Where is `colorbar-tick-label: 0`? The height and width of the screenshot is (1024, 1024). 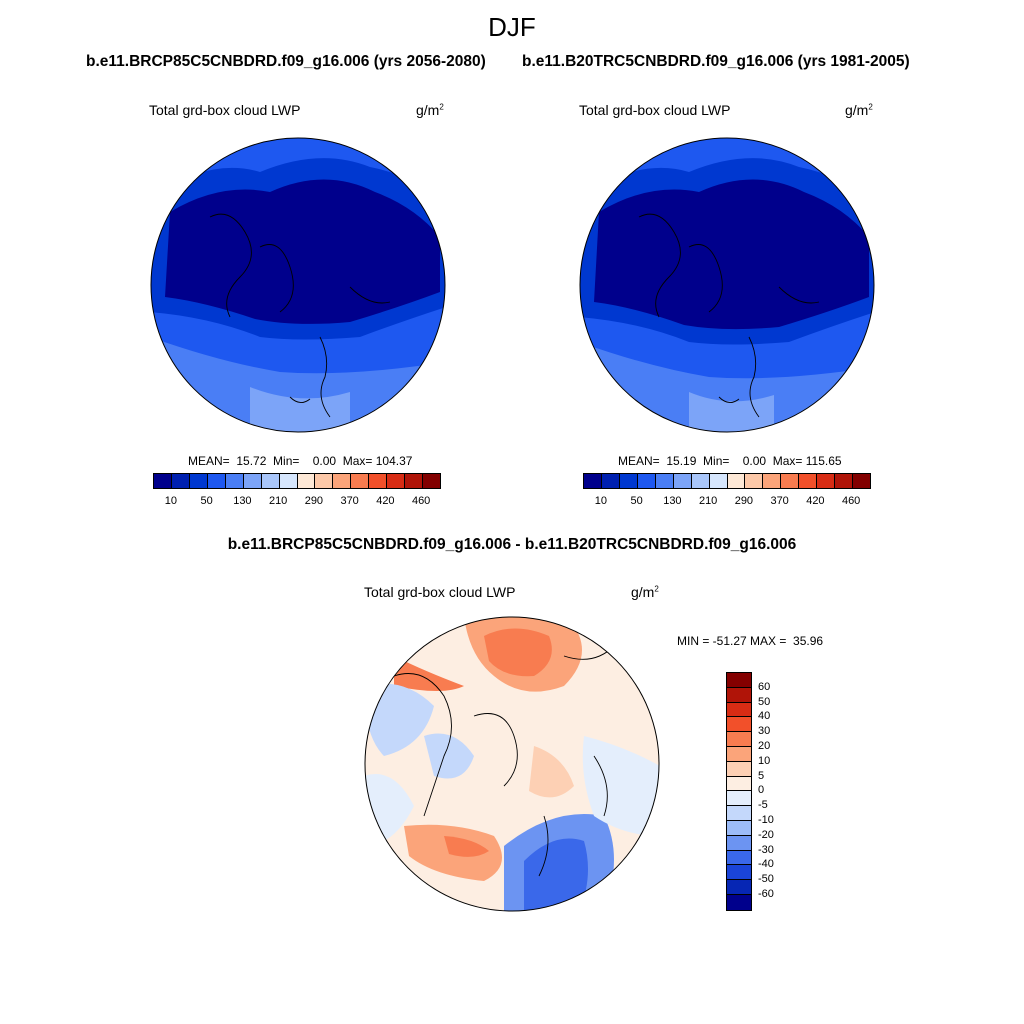 colorbar-tick-label: 0 is located at coordinates (761, 790).